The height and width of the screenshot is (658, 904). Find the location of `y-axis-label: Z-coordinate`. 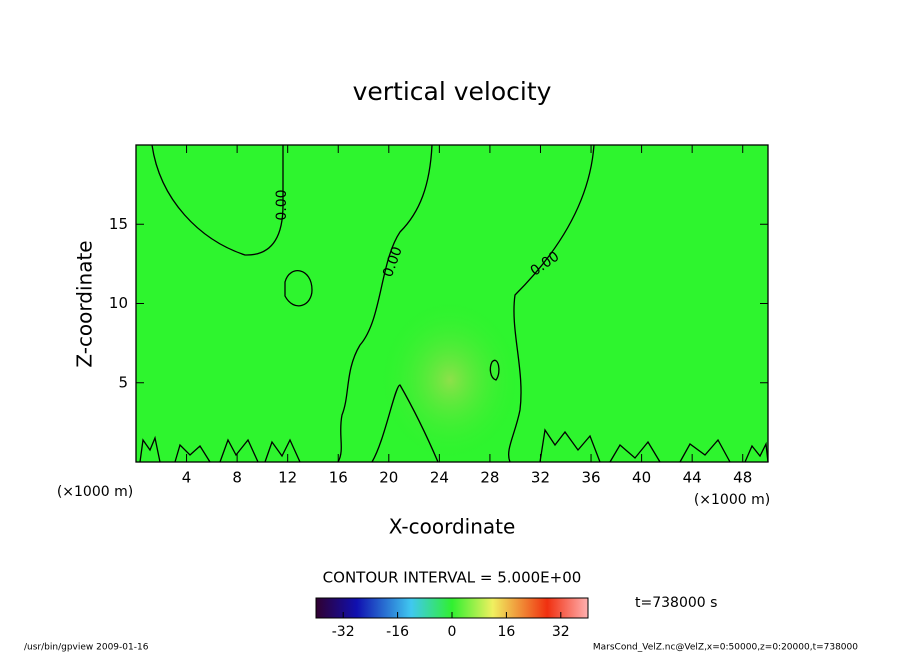

y-axis-label: Z-coordinate is located at coordinates (85, 303).